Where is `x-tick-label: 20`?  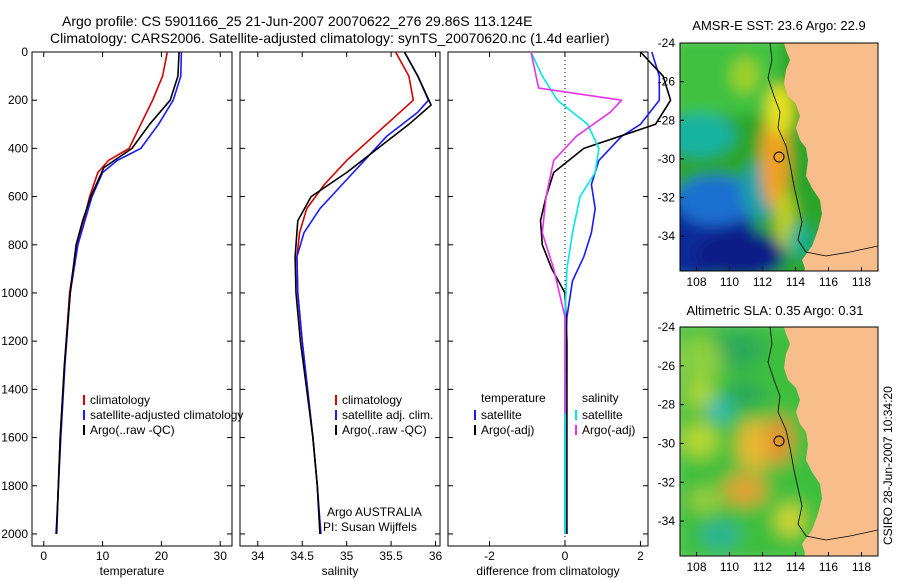 x-tick-label: 20 is located at coordinates (162, 556).